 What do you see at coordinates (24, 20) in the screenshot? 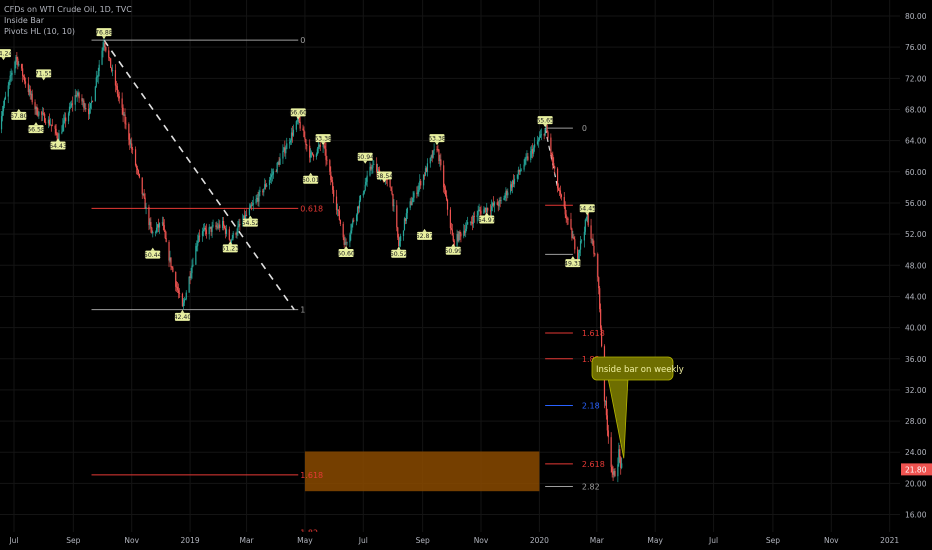
I see `legend-inside-bar: Inside Bar` at bounding box center [24, 20].